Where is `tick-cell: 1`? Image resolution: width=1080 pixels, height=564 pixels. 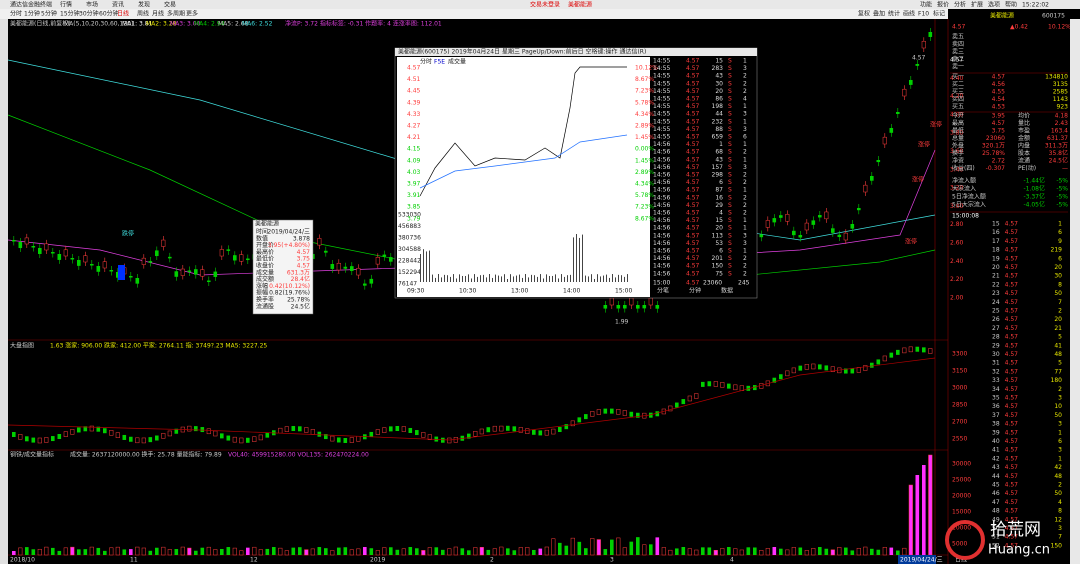 tick-cell: 1 is located at coordinates (745, 106).